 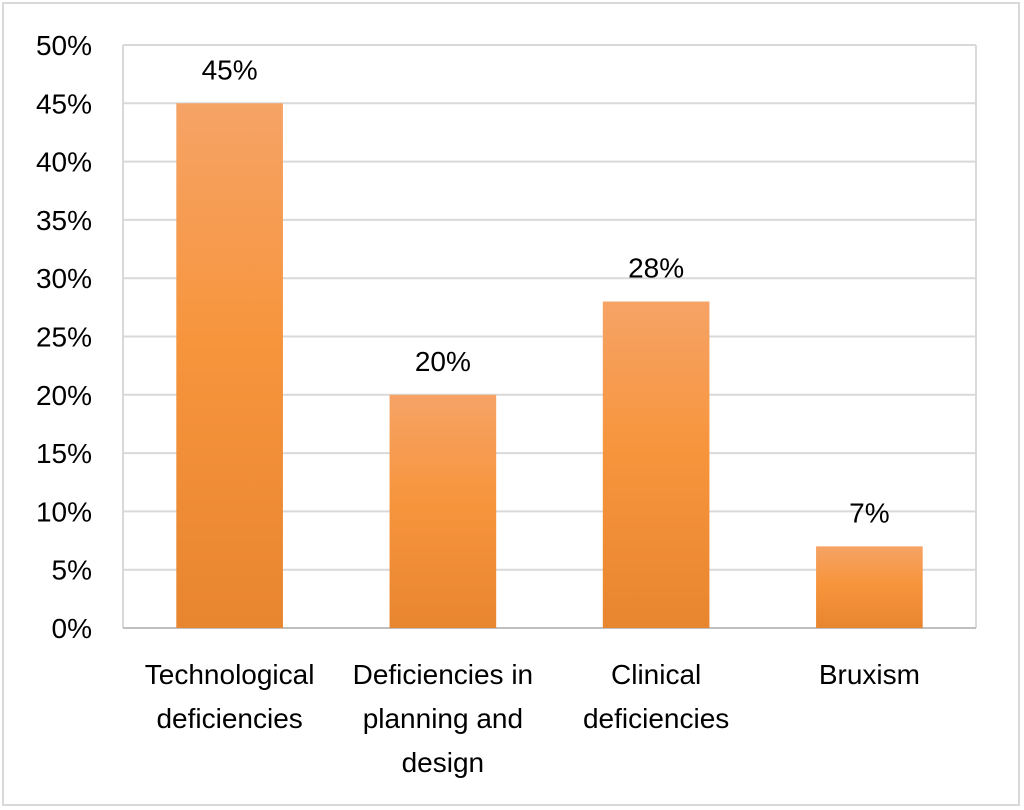 I want to click on data-label: 7%, so click(x=869, y=512).